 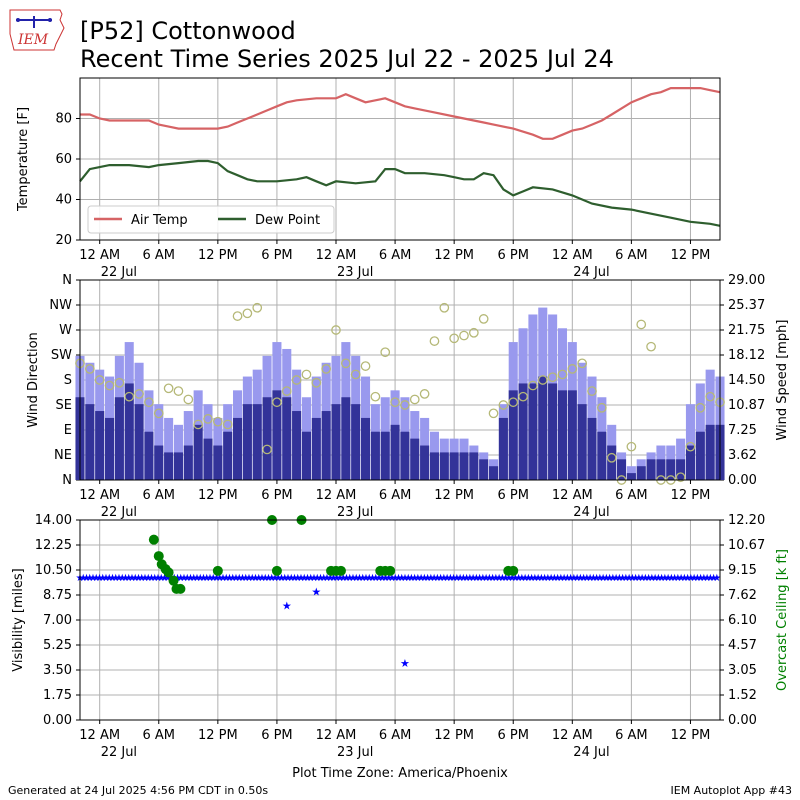 What do you see at coordinates (218, 495) in the screenshot?
I see `wind-xtick-label: 12 PM` at bounding box center [218, 495].